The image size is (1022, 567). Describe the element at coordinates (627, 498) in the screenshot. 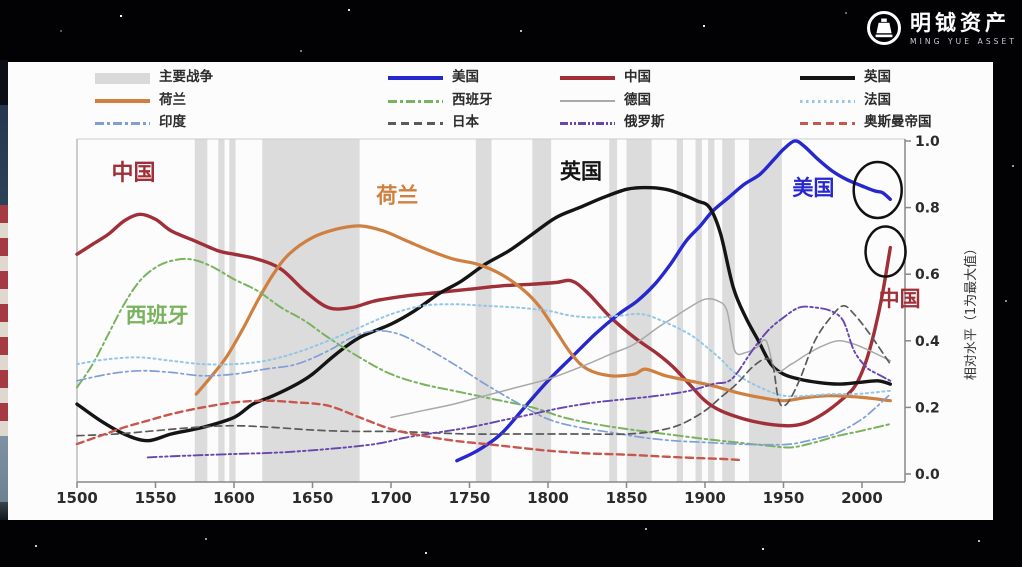

I see `x-tick-label: 1850` at that location.